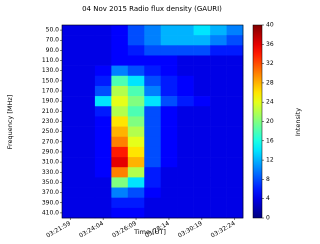  What do you see at coordinates (268, 198) in the screenshot?
I see `colorbar-tick-label: 4` at bounding box center [268, 198].